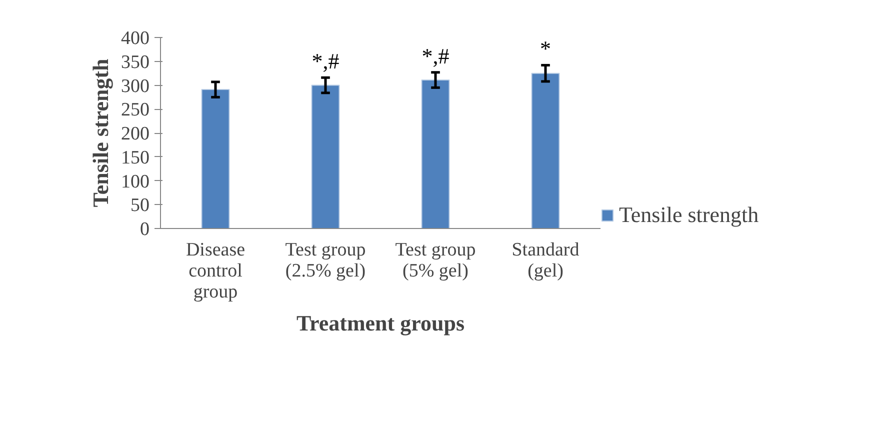  What do you see at coordinates (689, 215) in the screenshot?
I see `legend-label: Tensile strength` at bounding box center [689, 215].